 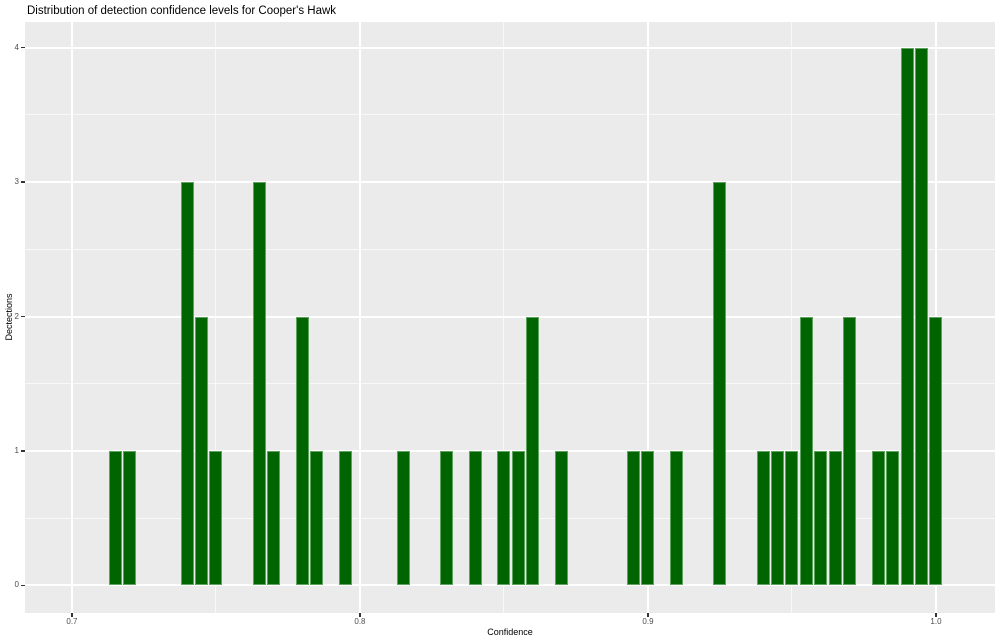 What do you see at coordinates (72, 621) in the screenshot?
I see `x-tick-label: 0.7` at bounding box center [72, 621].